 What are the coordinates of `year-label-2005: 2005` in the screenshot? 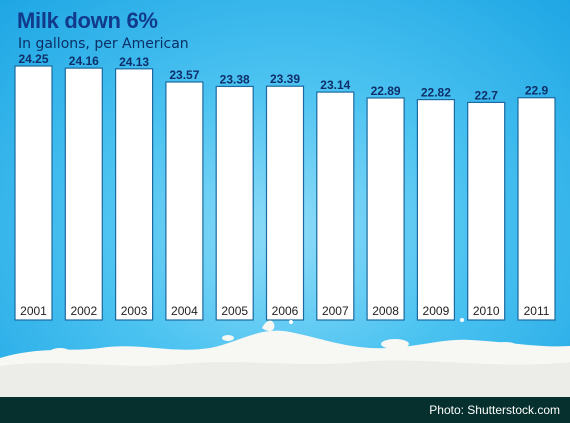 It's located at (234, 311).